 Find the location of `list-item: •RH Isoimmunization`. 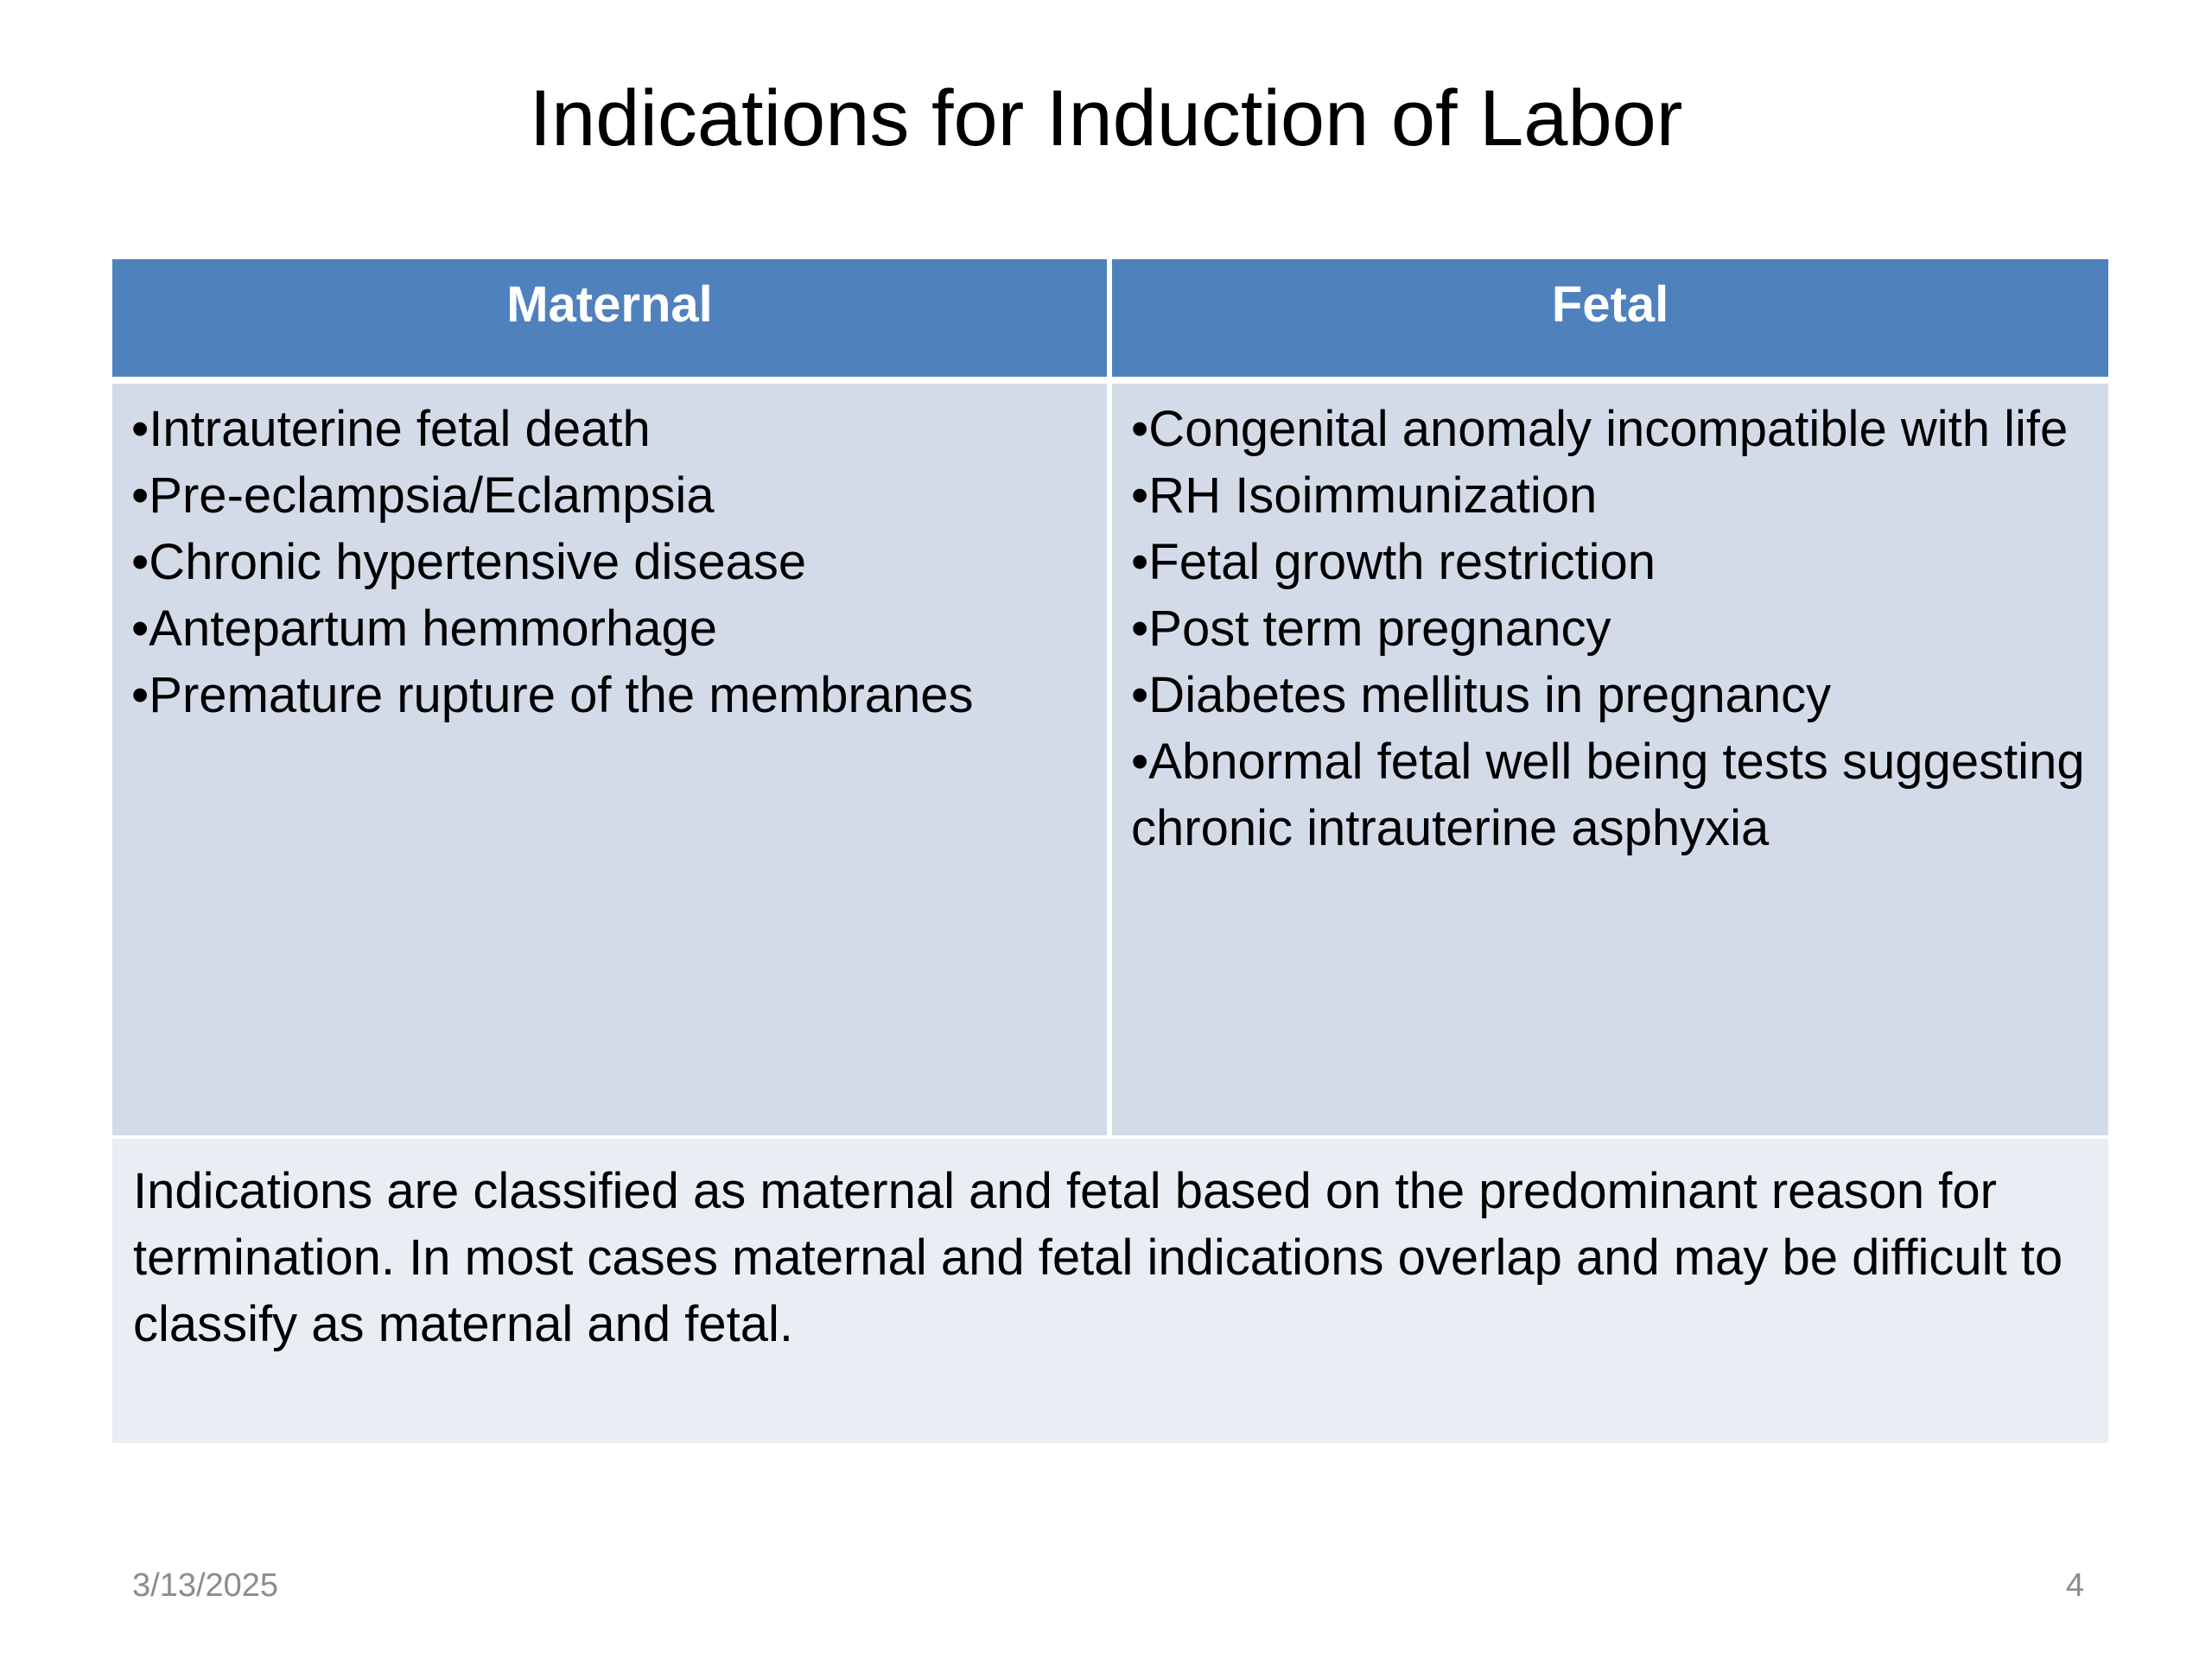

list-item: •RH Isoimmunization is located at coordinates (1364, 495).